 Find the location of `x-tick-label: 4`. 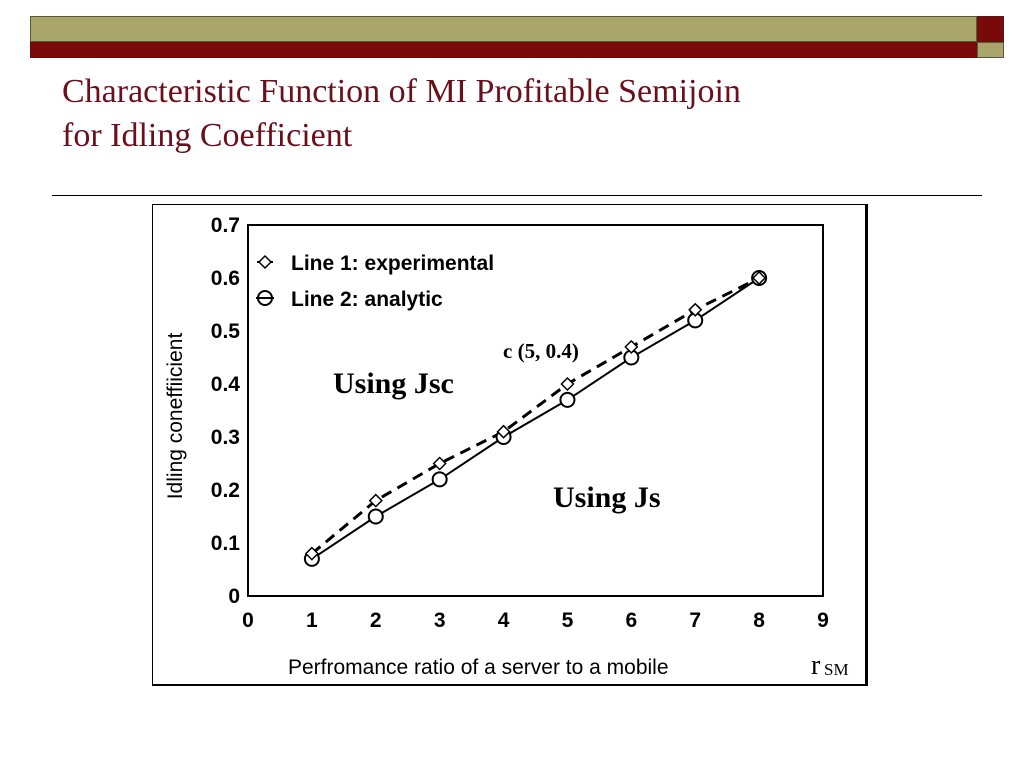

x-tick-label: 4 is located at coordinates (504, 620).